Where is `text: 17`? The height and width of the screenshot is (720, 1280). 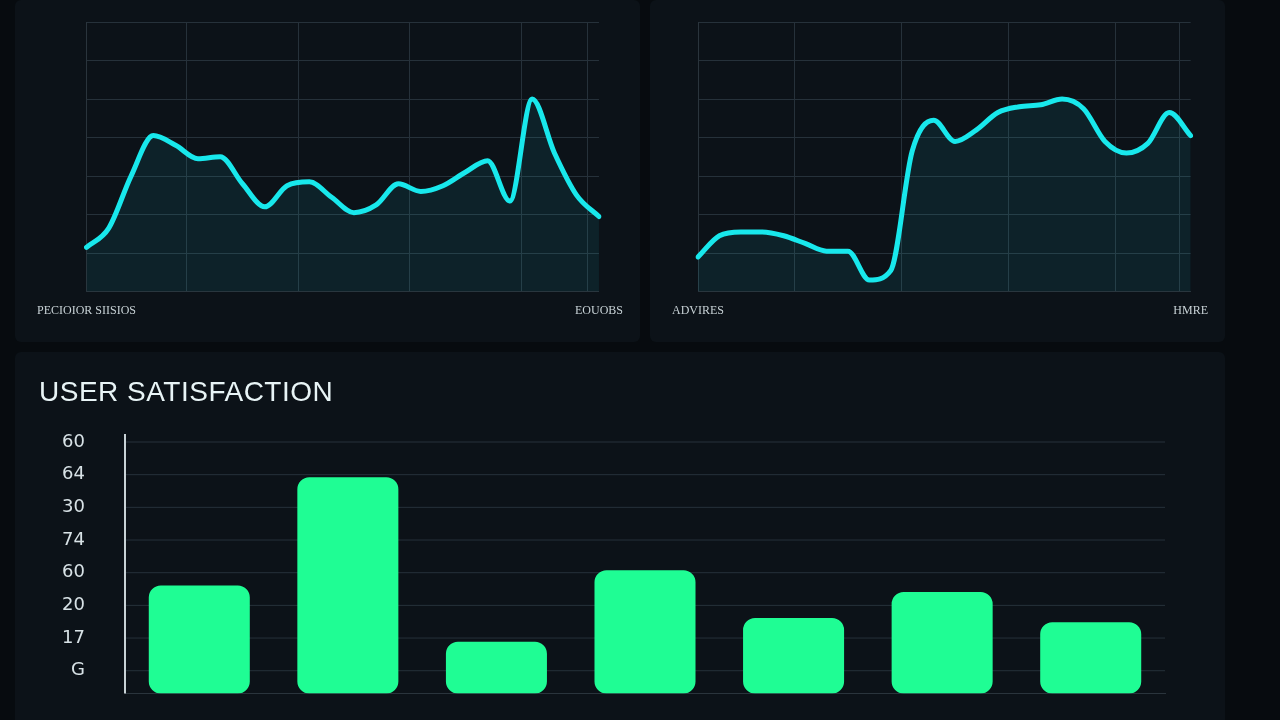
text: 17 is located at coordinates (73, 636).